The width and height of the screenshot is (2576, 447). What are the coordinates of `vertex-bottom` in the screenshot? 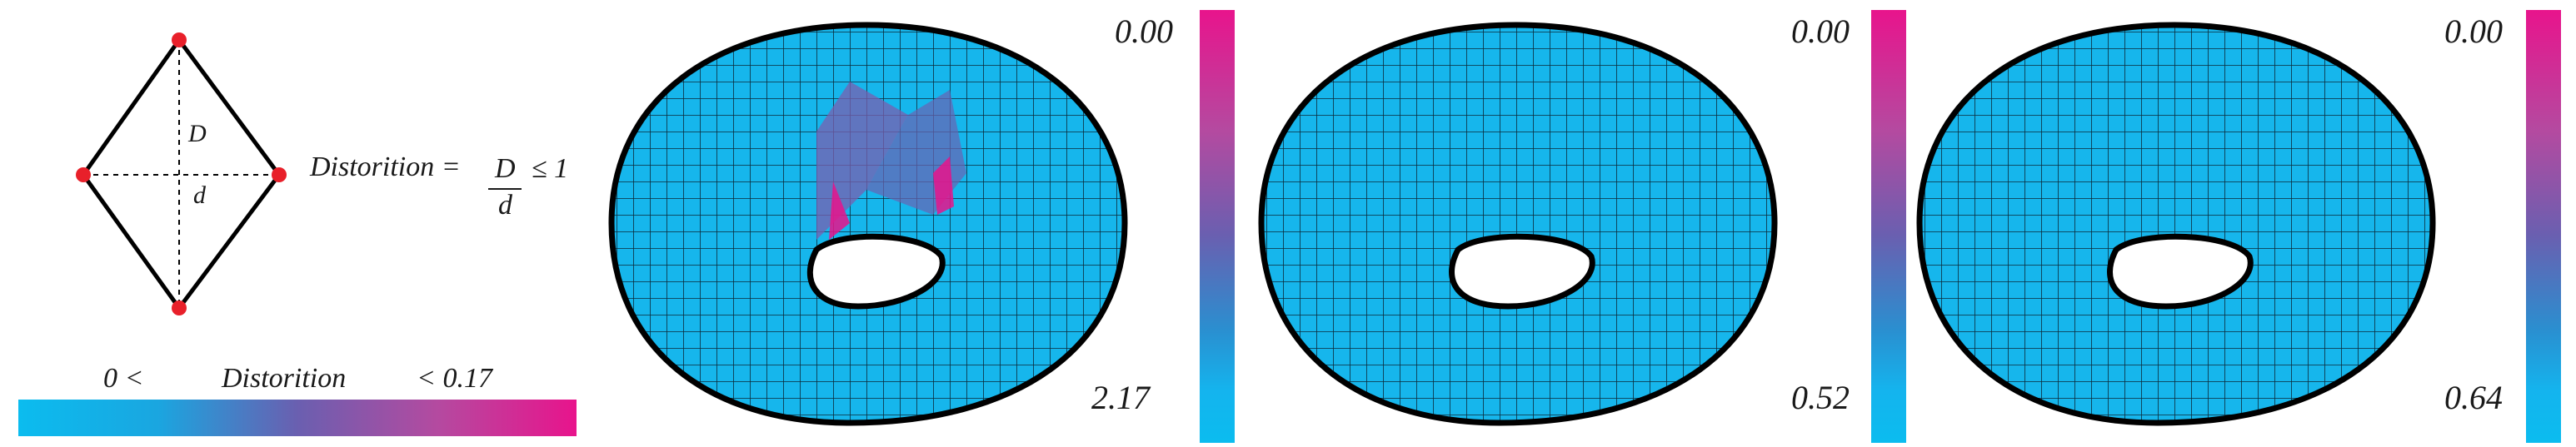 It's located at (179, 307).